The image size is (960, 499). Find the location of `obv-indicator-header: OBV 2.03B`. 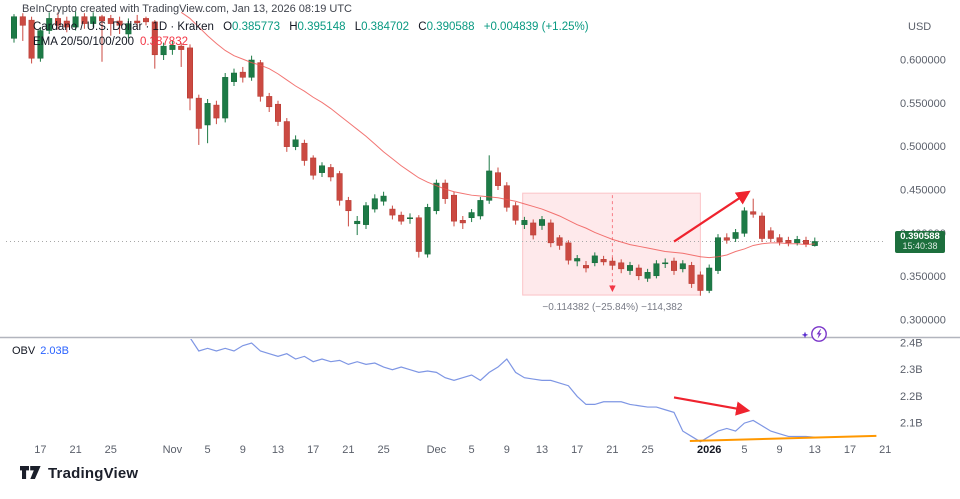

obv-indicator-header: OBV 2.03B is located at coordinates (40, 351).